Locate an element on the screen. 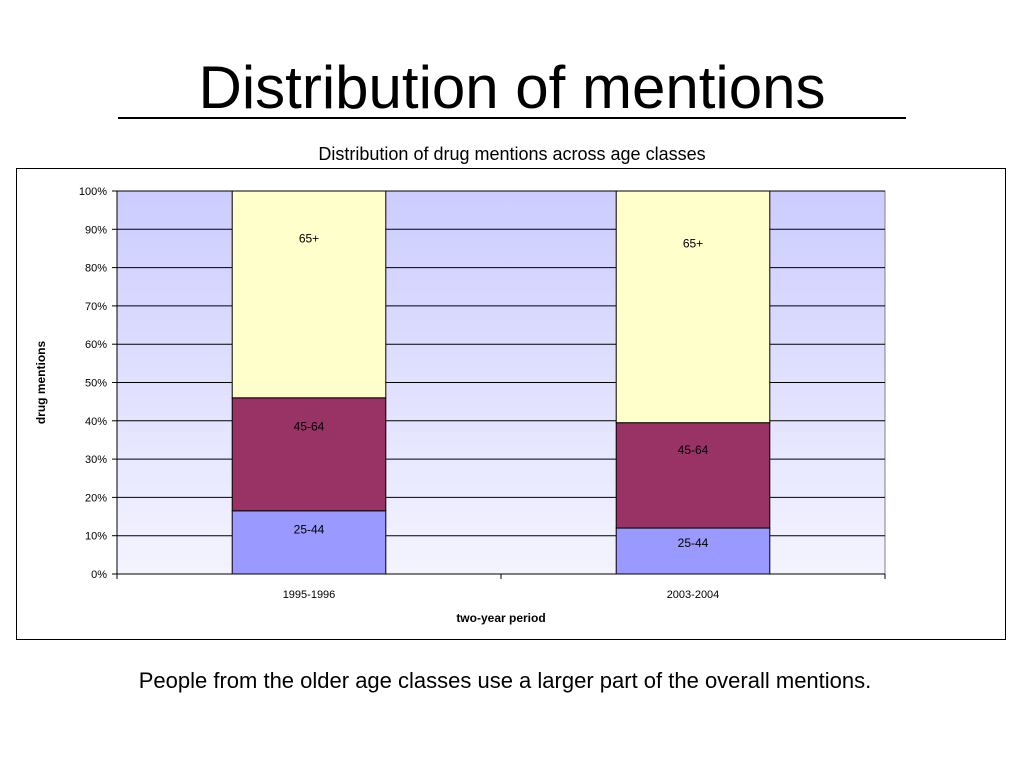 This screenshot has height=768, width=1024. title-underline is located at coordinates (512, 118).